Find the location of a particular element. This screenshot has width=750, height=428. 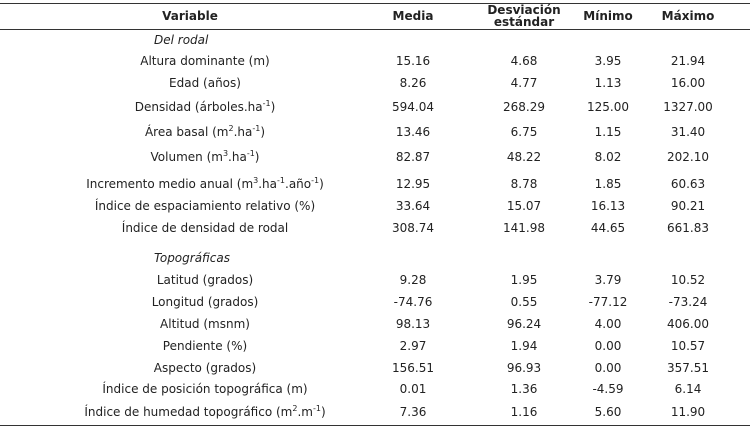

variable-cell: Área basal (m2.ha-1) is located at coordinates (205, 132).